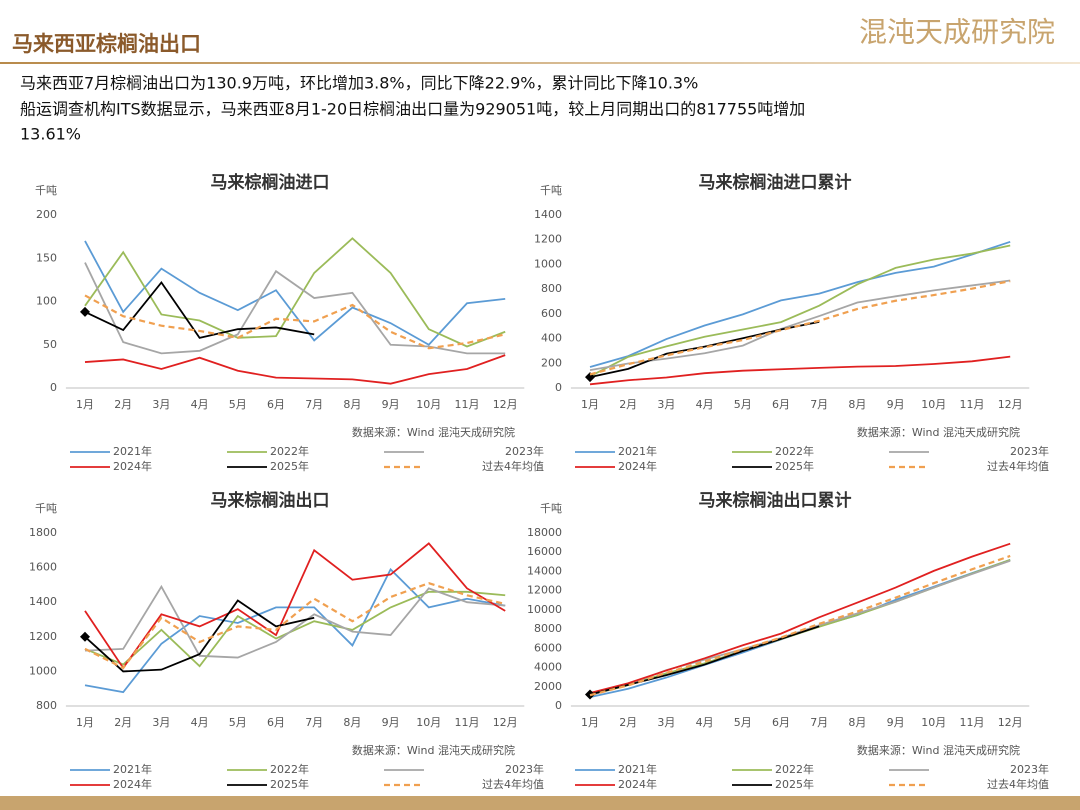  Describe the element at coordinates (85, 311) in the screenshot. I see `point-marker` at that location.